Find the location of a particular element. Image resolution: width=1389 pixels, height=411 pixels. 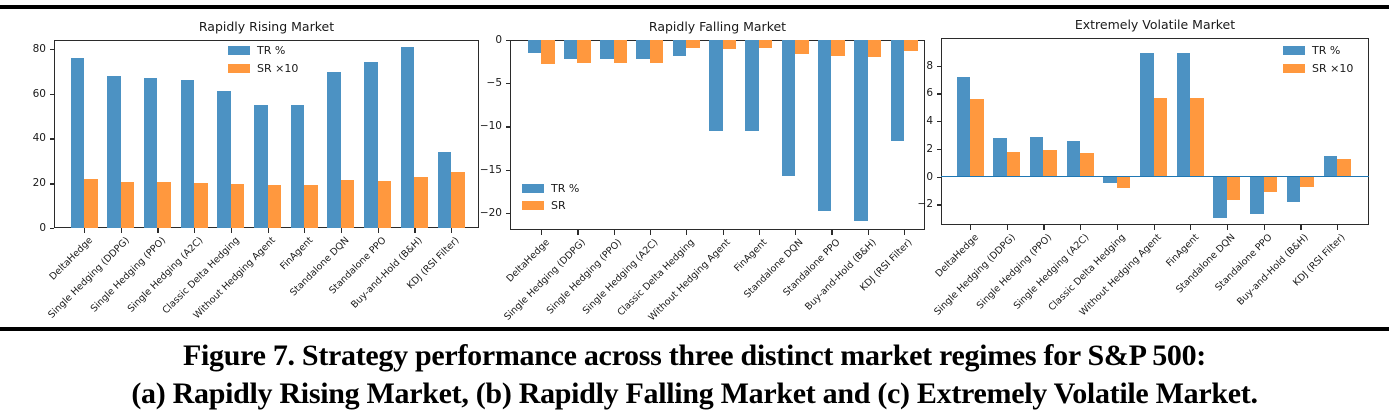

chart-title: Rapidly Rising Market is located at coordinates (266, 26).